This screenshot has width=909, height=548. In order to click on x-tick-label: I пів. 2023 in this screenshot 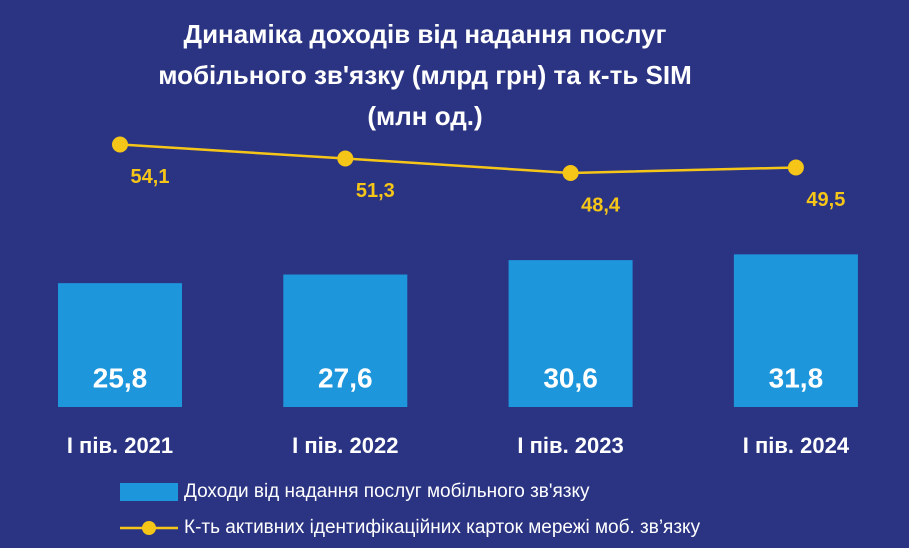, I will do `click(570, 445)`.